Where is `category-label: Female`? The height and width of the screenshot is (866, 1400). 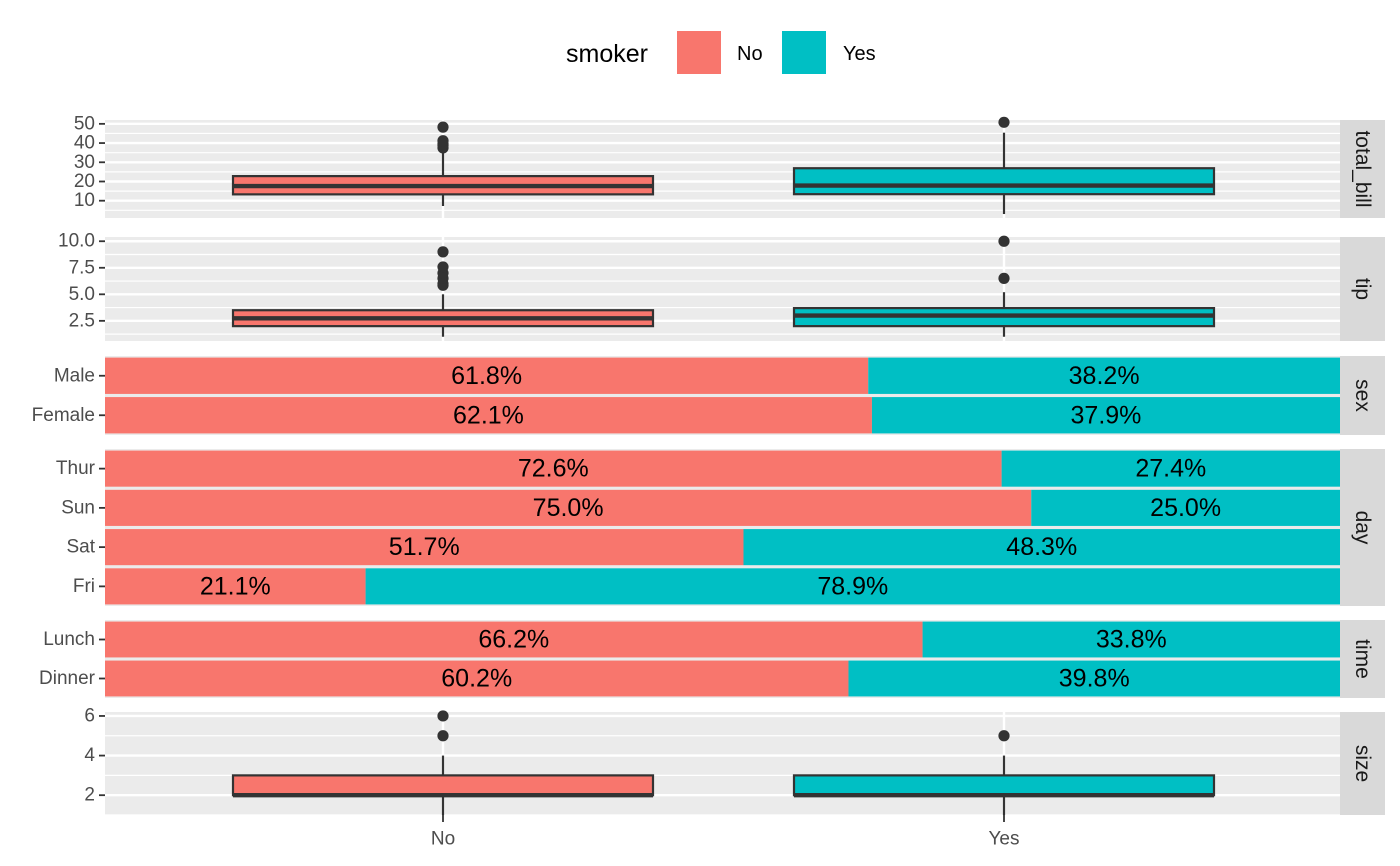
category-label: Female is located at coordinates (63, 415).